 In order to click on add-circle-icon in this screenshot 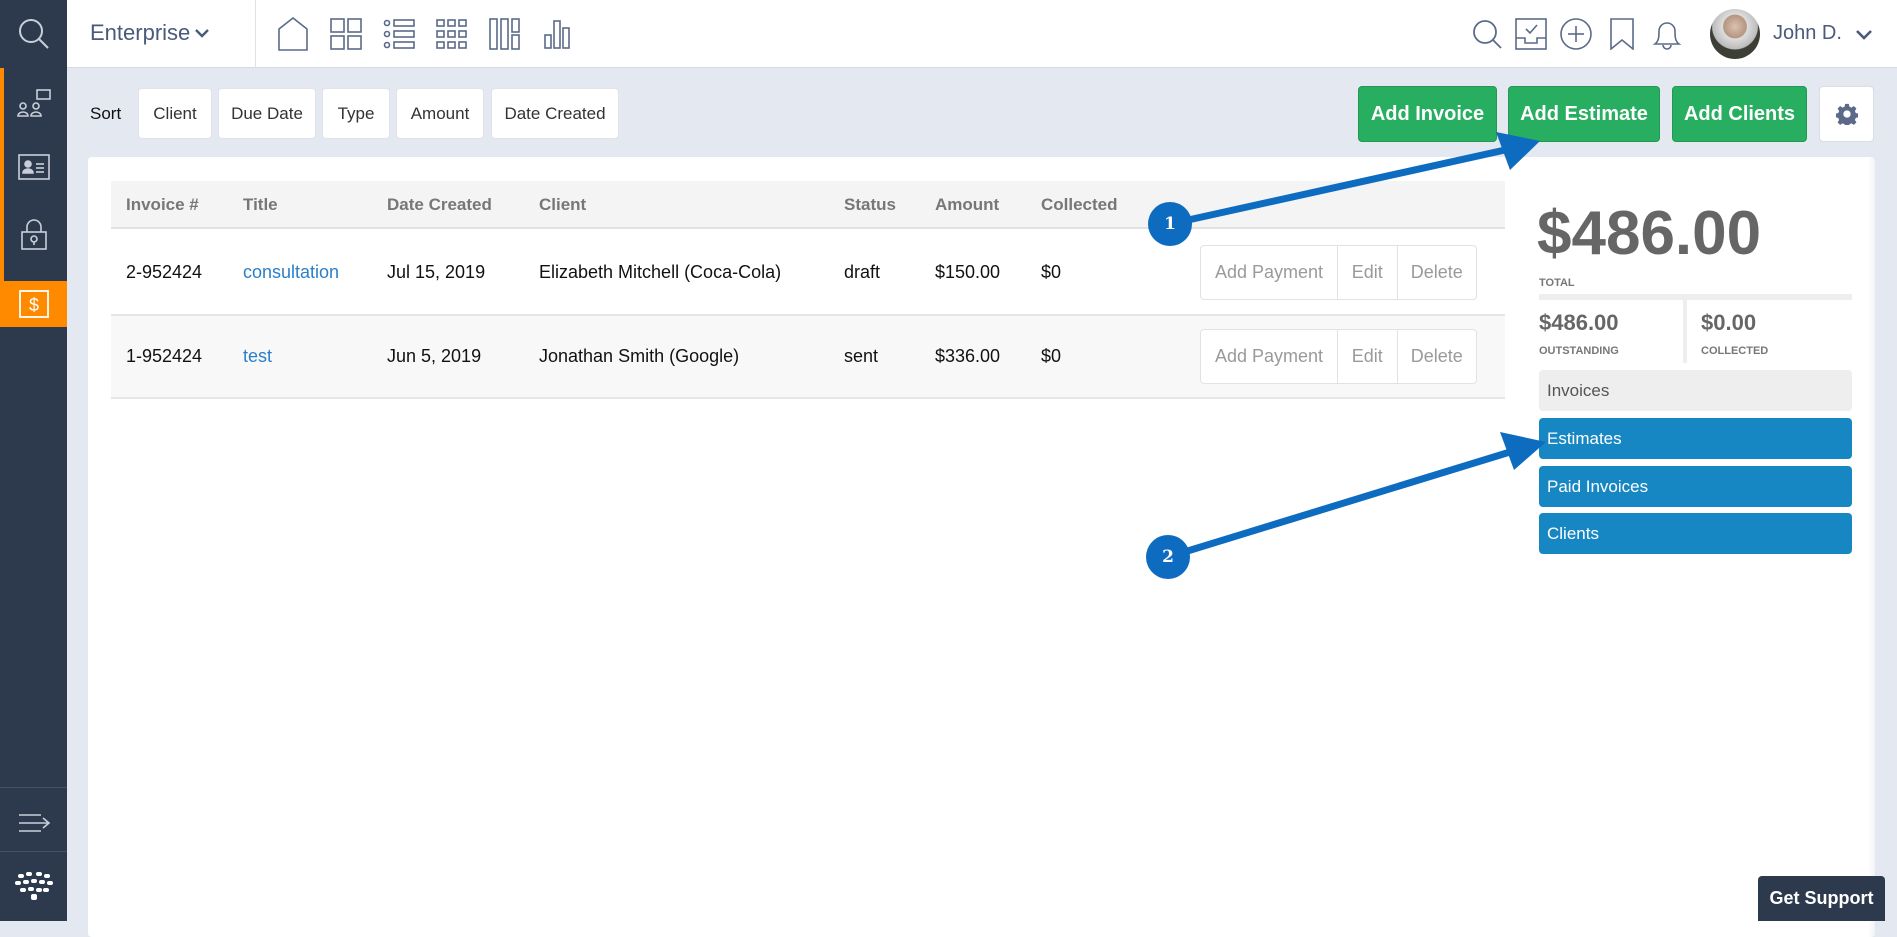, I will do `click(1576, 34)`.